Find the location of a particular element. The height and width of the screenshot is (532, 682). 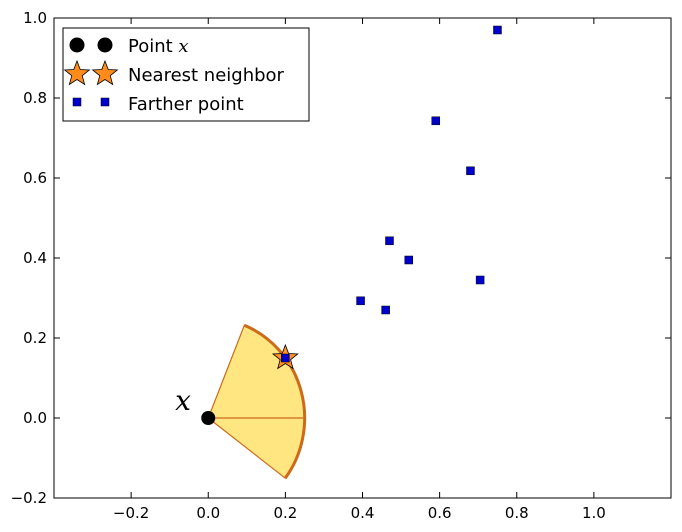

y-tick-label: 0.2 is located at coordinates (35, 338).